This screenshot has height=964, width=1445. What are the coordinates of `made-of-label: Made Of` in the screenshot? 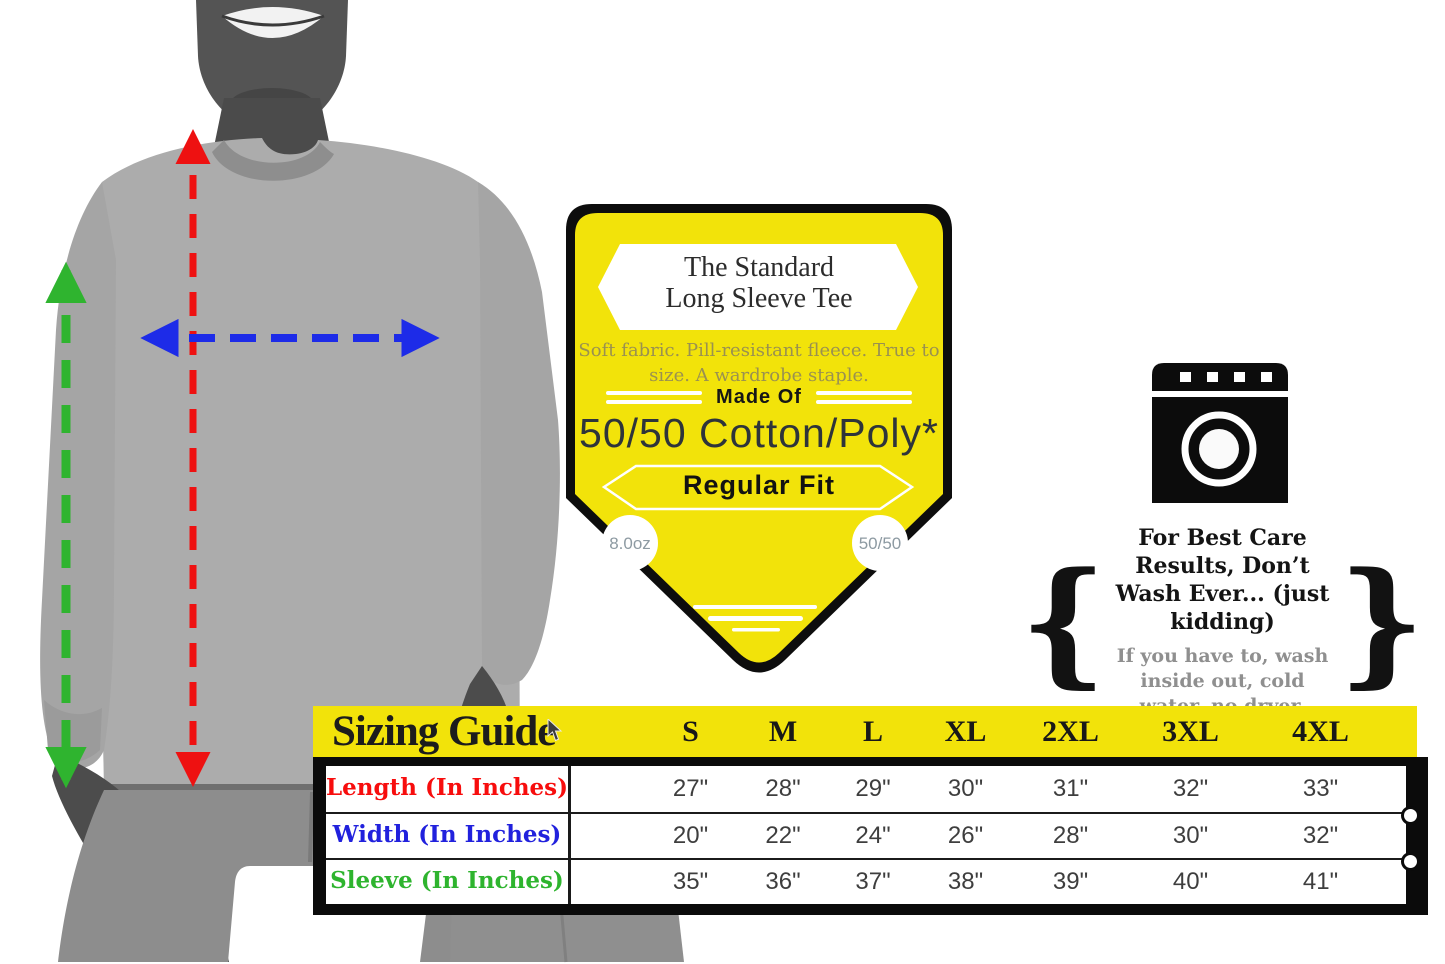 It's located at (759, 397).